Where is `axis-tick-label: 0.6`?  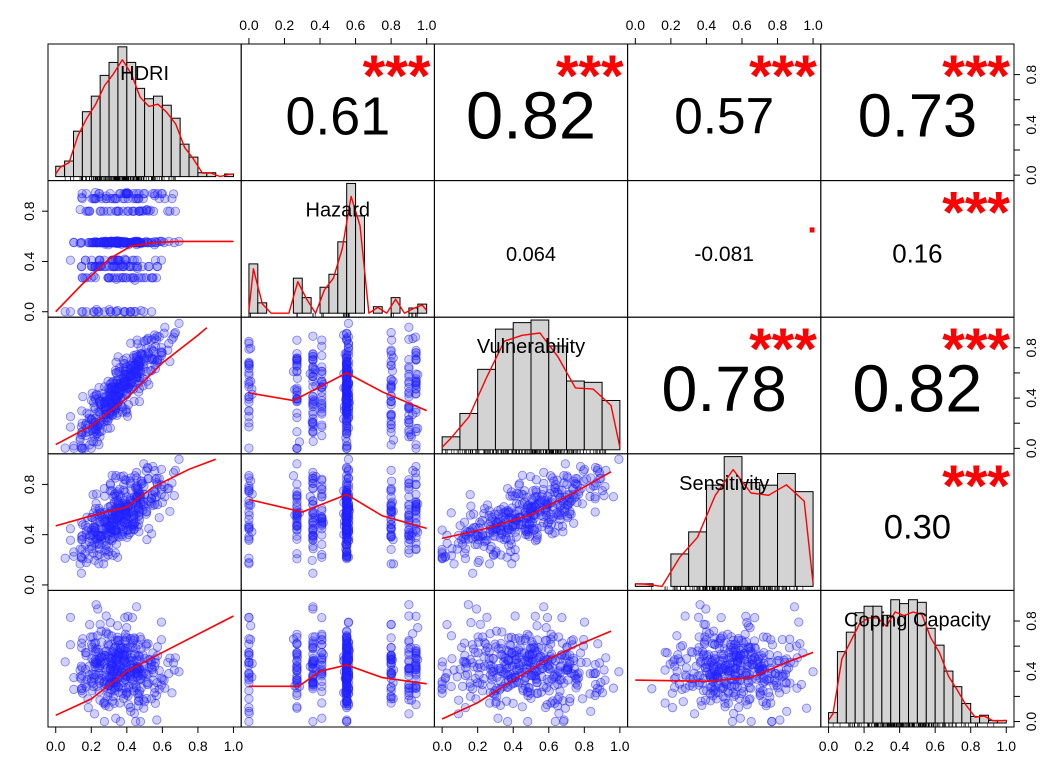
axis-tick-label: 0.6 is located at coordinates (742, 25).